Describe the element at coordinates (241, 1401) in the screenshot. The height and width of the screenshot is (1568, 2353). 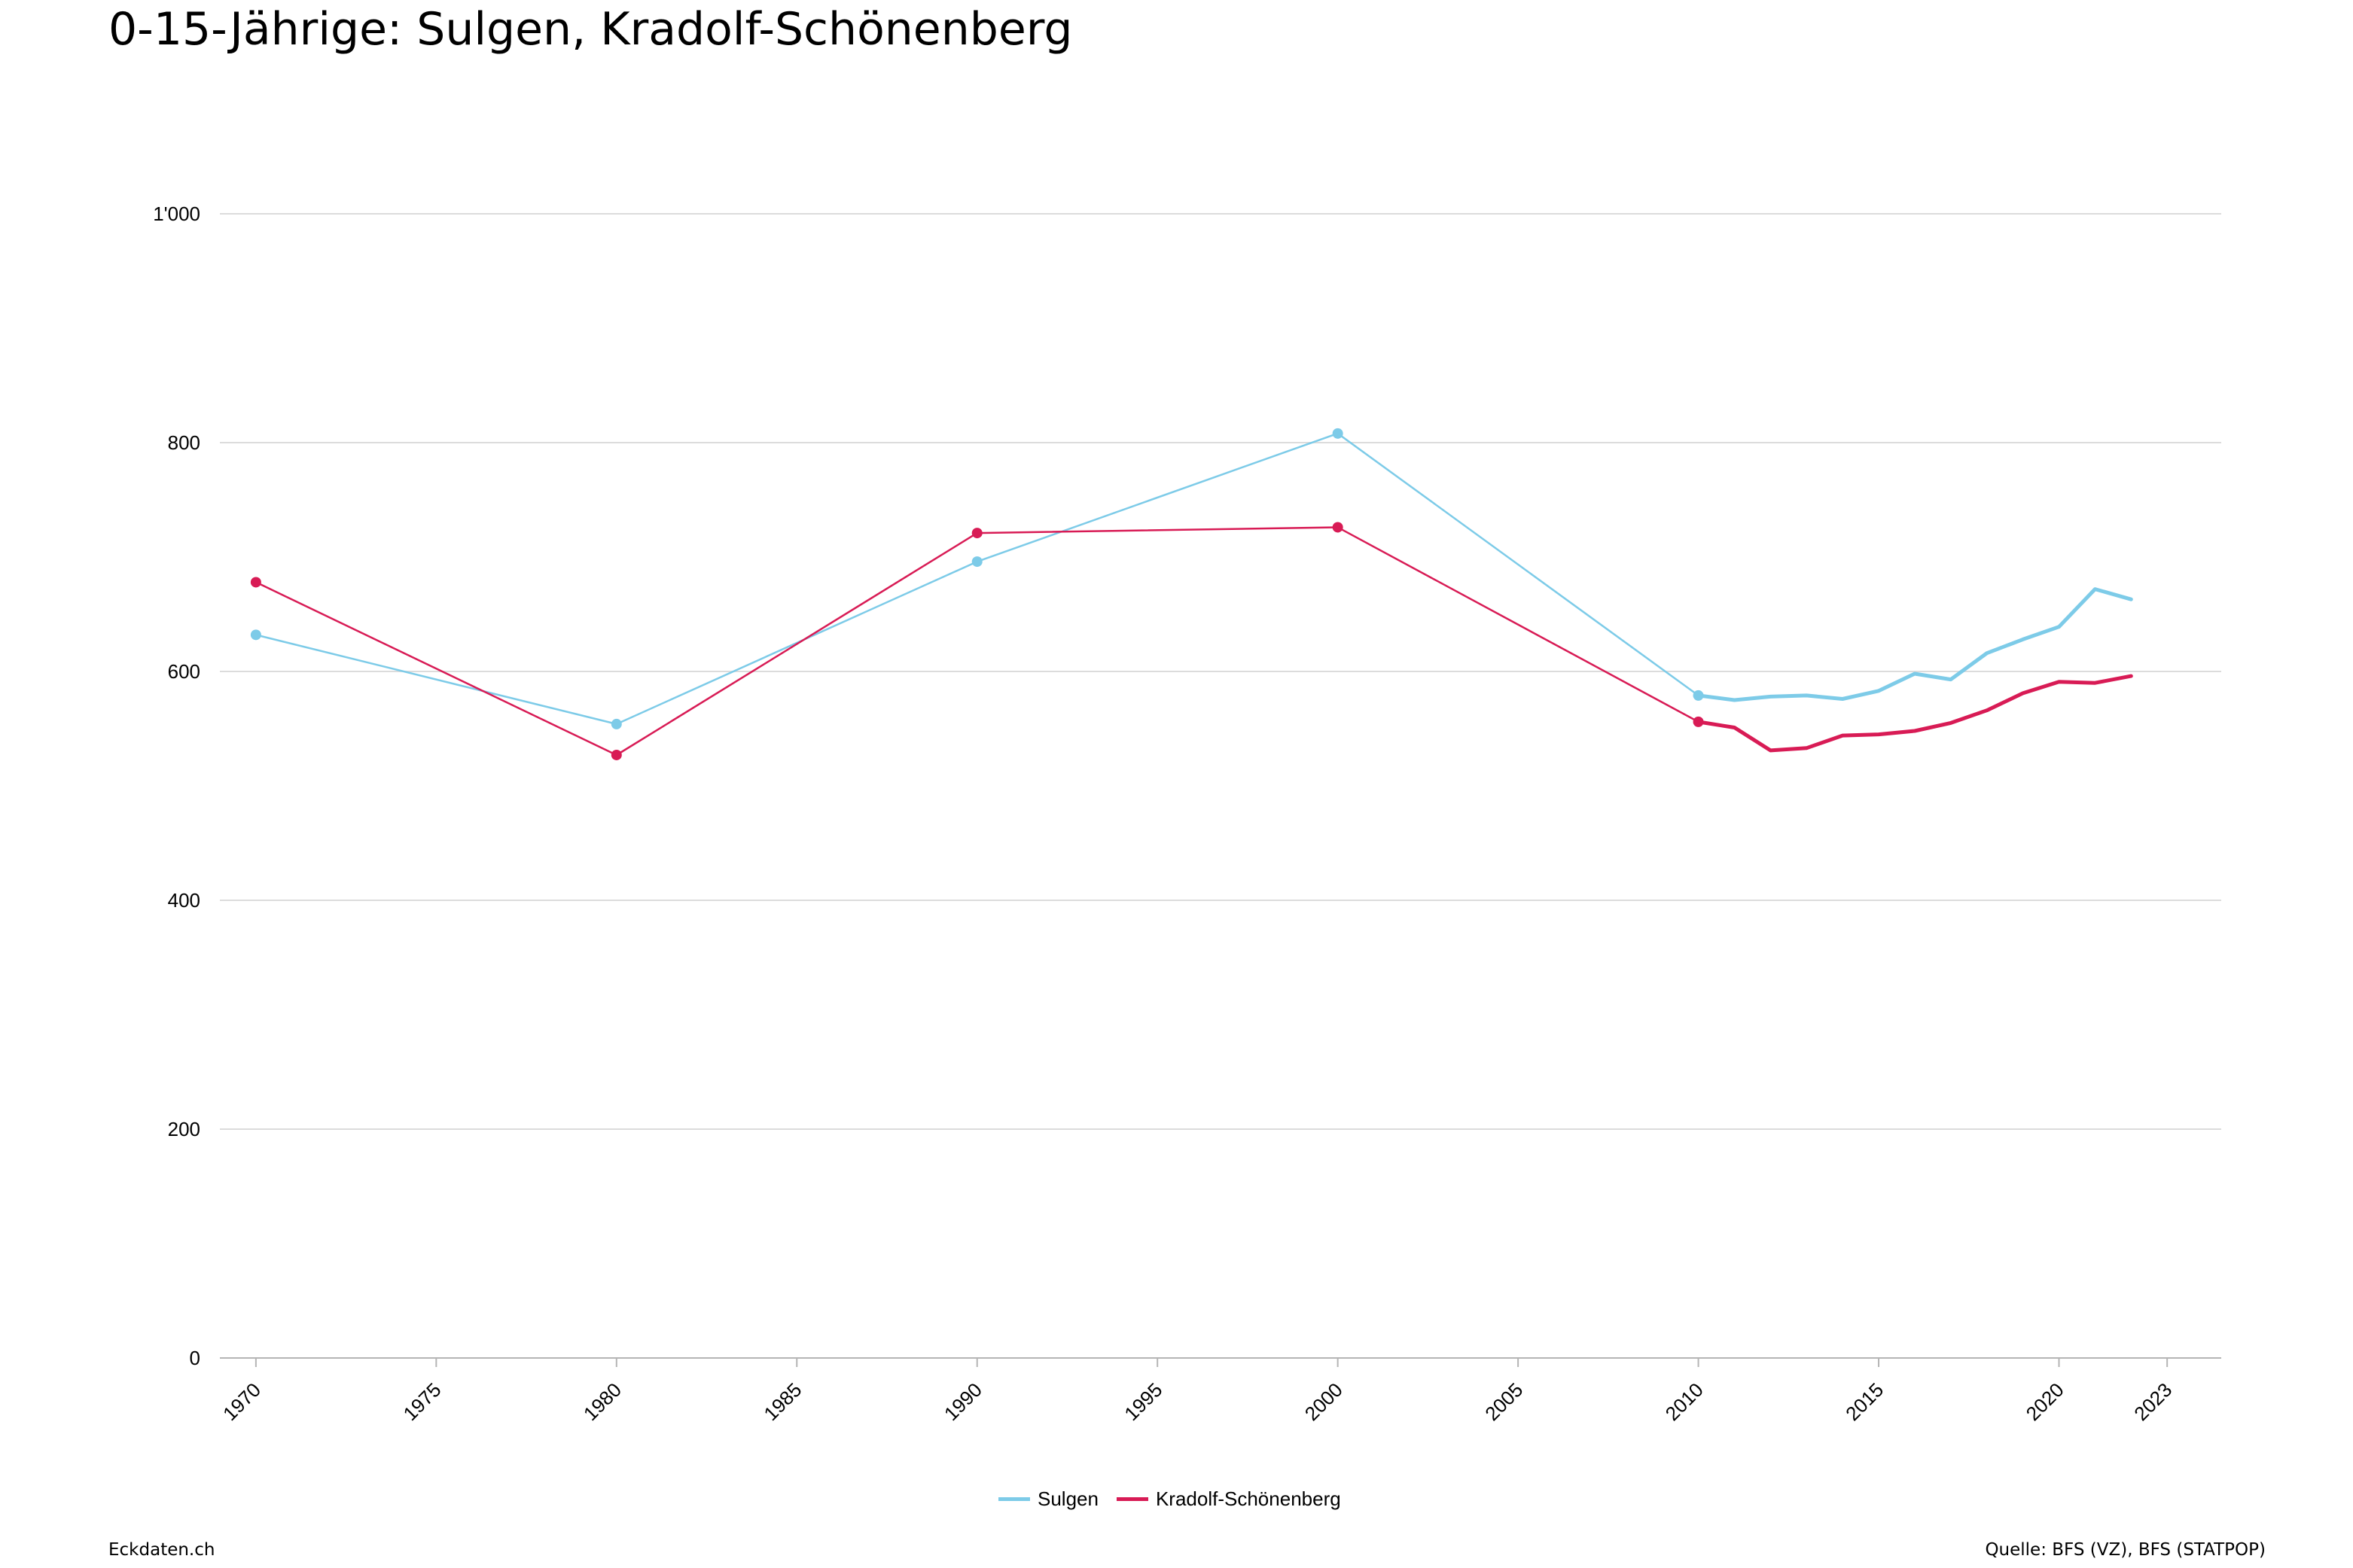
I see `x-tick-label: 1970` at that location.